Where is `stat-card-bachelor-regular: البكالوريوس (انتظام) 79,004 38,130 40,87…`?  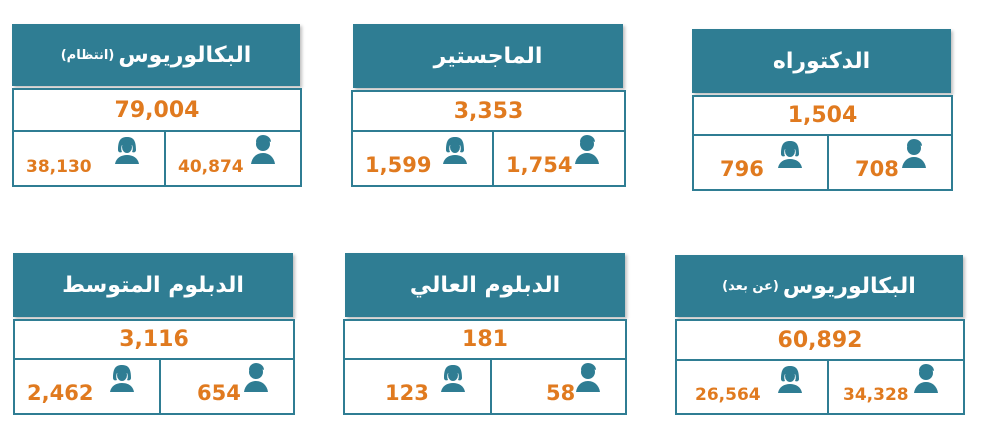 stat-card-bachelor-regular: البكالوريوس (انتظام) 79,004 38,130 40,87… is located at coordinates (157, 105).